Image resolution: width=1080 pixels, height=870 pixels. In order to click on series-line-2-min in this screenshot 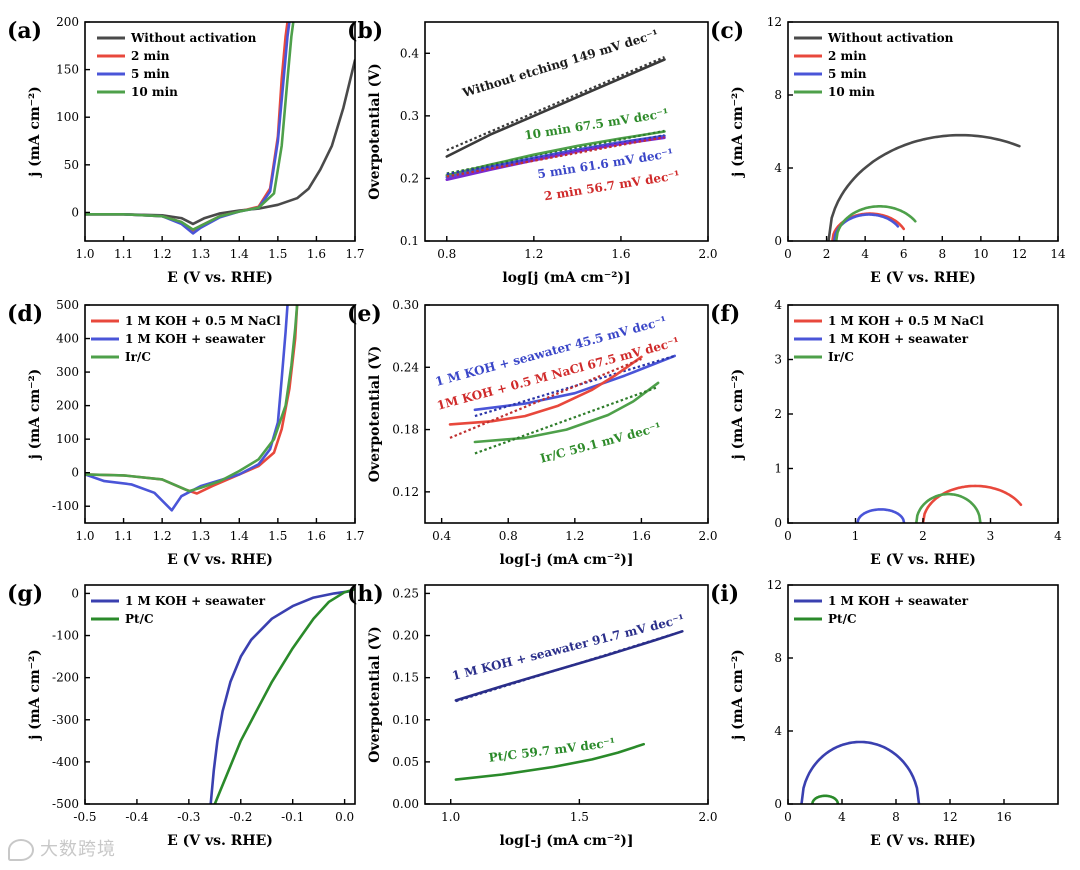, I will do `click(868, 226)`.